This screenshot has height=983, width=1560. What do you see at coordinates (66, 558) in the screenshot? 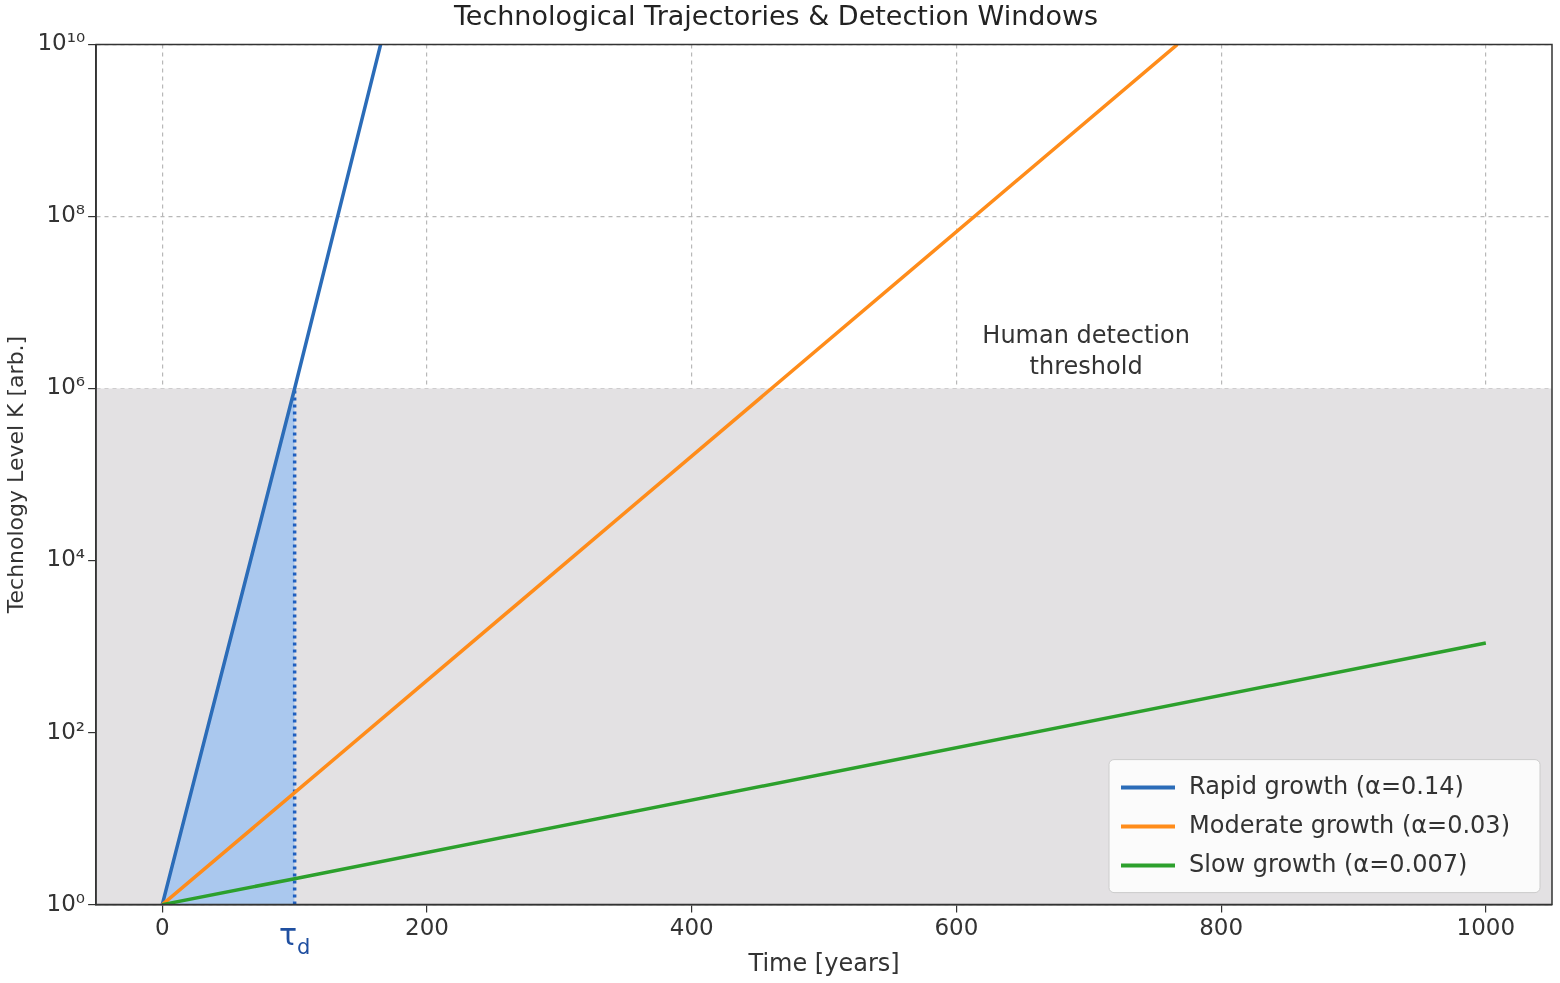
I see `y-tick-label: 10⁴` at bounding box center [66, 558].